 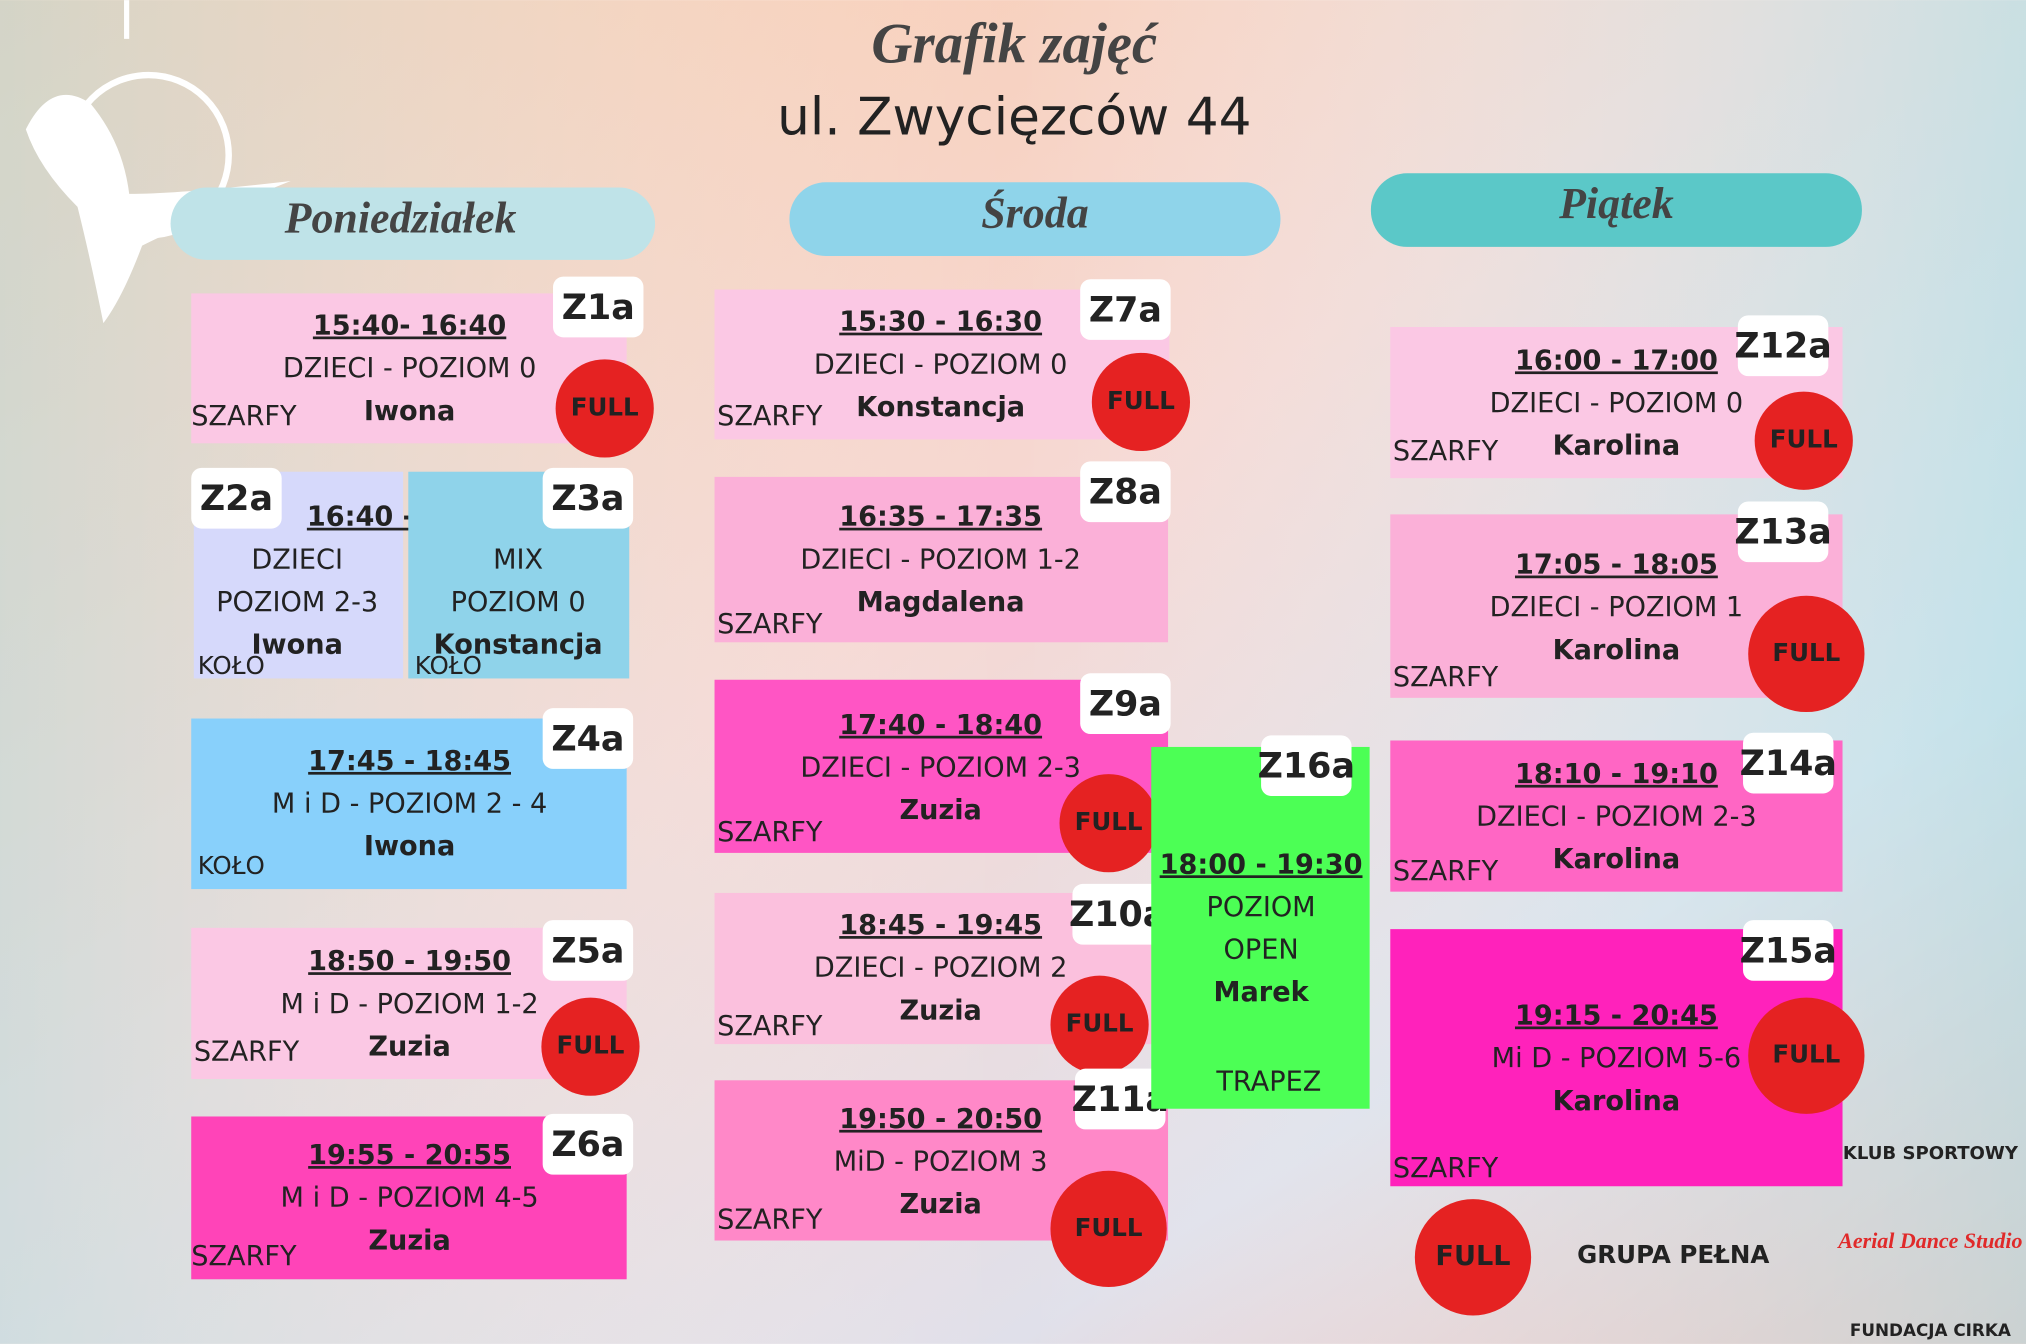 I want to click on class-level: DZIECI - POZIOM 0, so click(x=941, y=364).